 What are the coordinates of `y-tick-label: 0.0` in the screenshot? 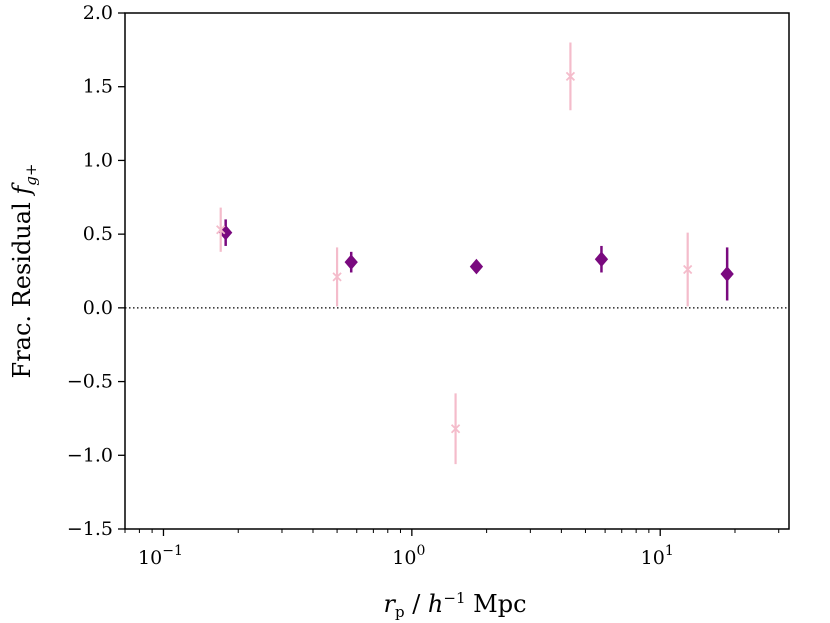 It's located at (98, 308).